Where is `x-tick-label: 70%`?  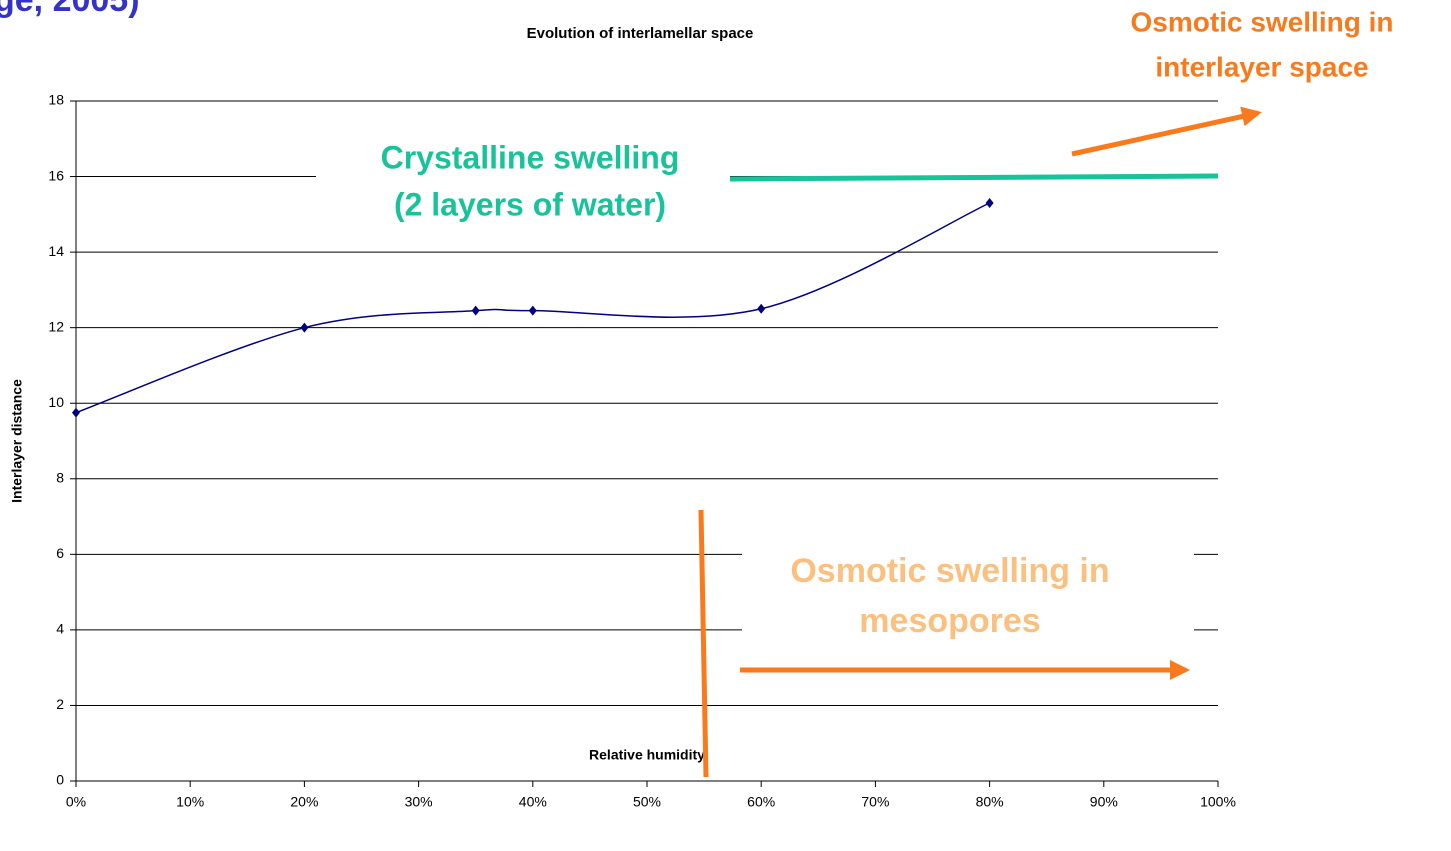 x-tick-label: 70% is located at coordinates (875, 802).